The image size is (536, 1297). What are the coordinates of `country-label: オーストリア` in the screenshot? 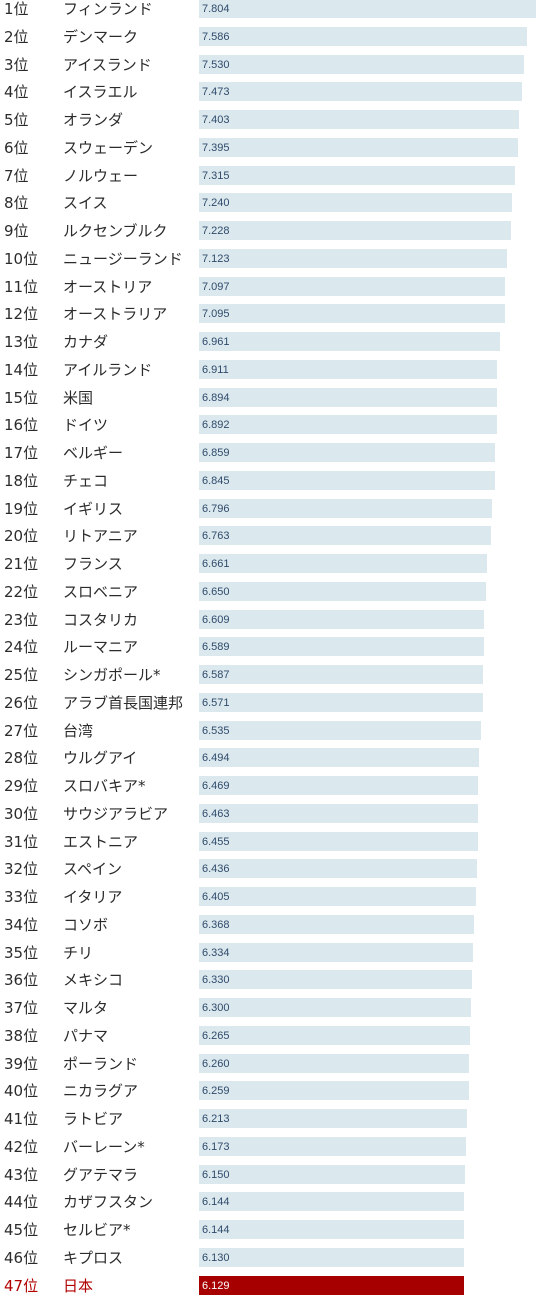 It's located at (108, 286).